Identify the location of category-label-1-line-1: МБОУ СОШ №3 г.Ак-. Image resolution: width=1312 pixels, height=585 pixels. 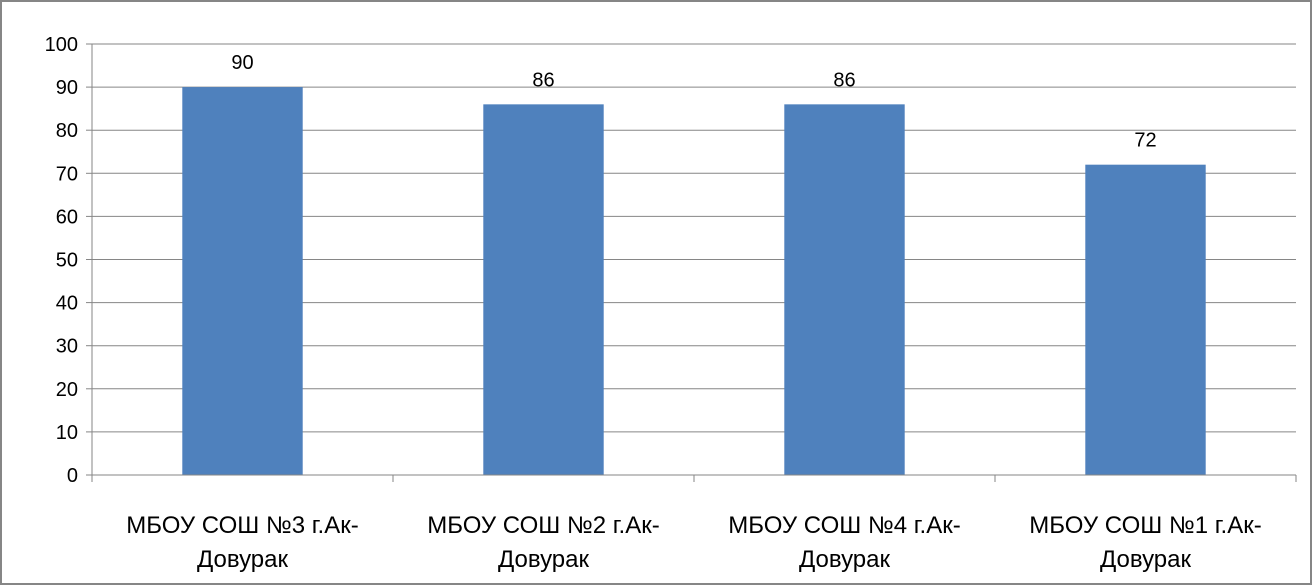
(242, 525).